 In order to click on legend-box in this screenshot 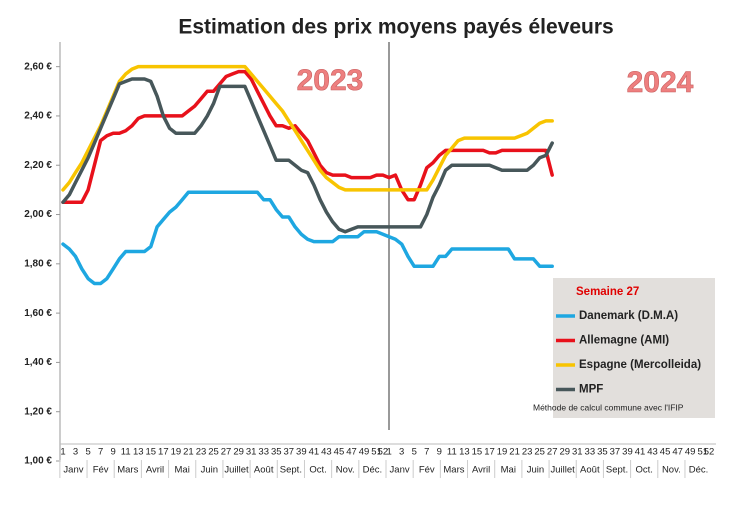, I will do `click(634, 348)`.